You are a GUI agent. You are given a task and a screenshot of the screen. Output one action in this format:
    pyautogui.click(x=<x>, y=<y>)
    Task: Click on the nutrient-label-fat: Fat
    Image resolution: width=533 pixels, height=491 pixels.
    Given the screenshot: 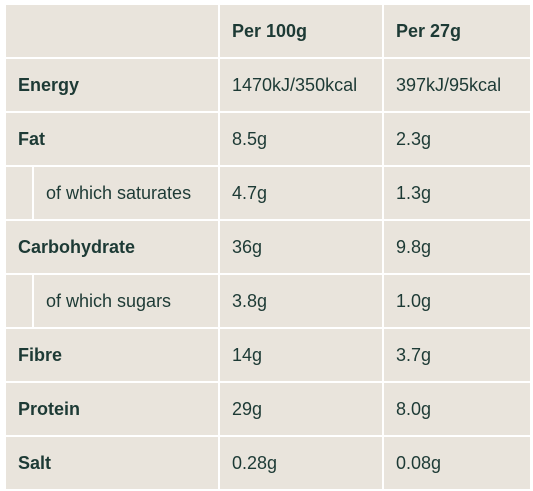 What is the action you would take?
    pyautogui.click(x=112, y=139)
    